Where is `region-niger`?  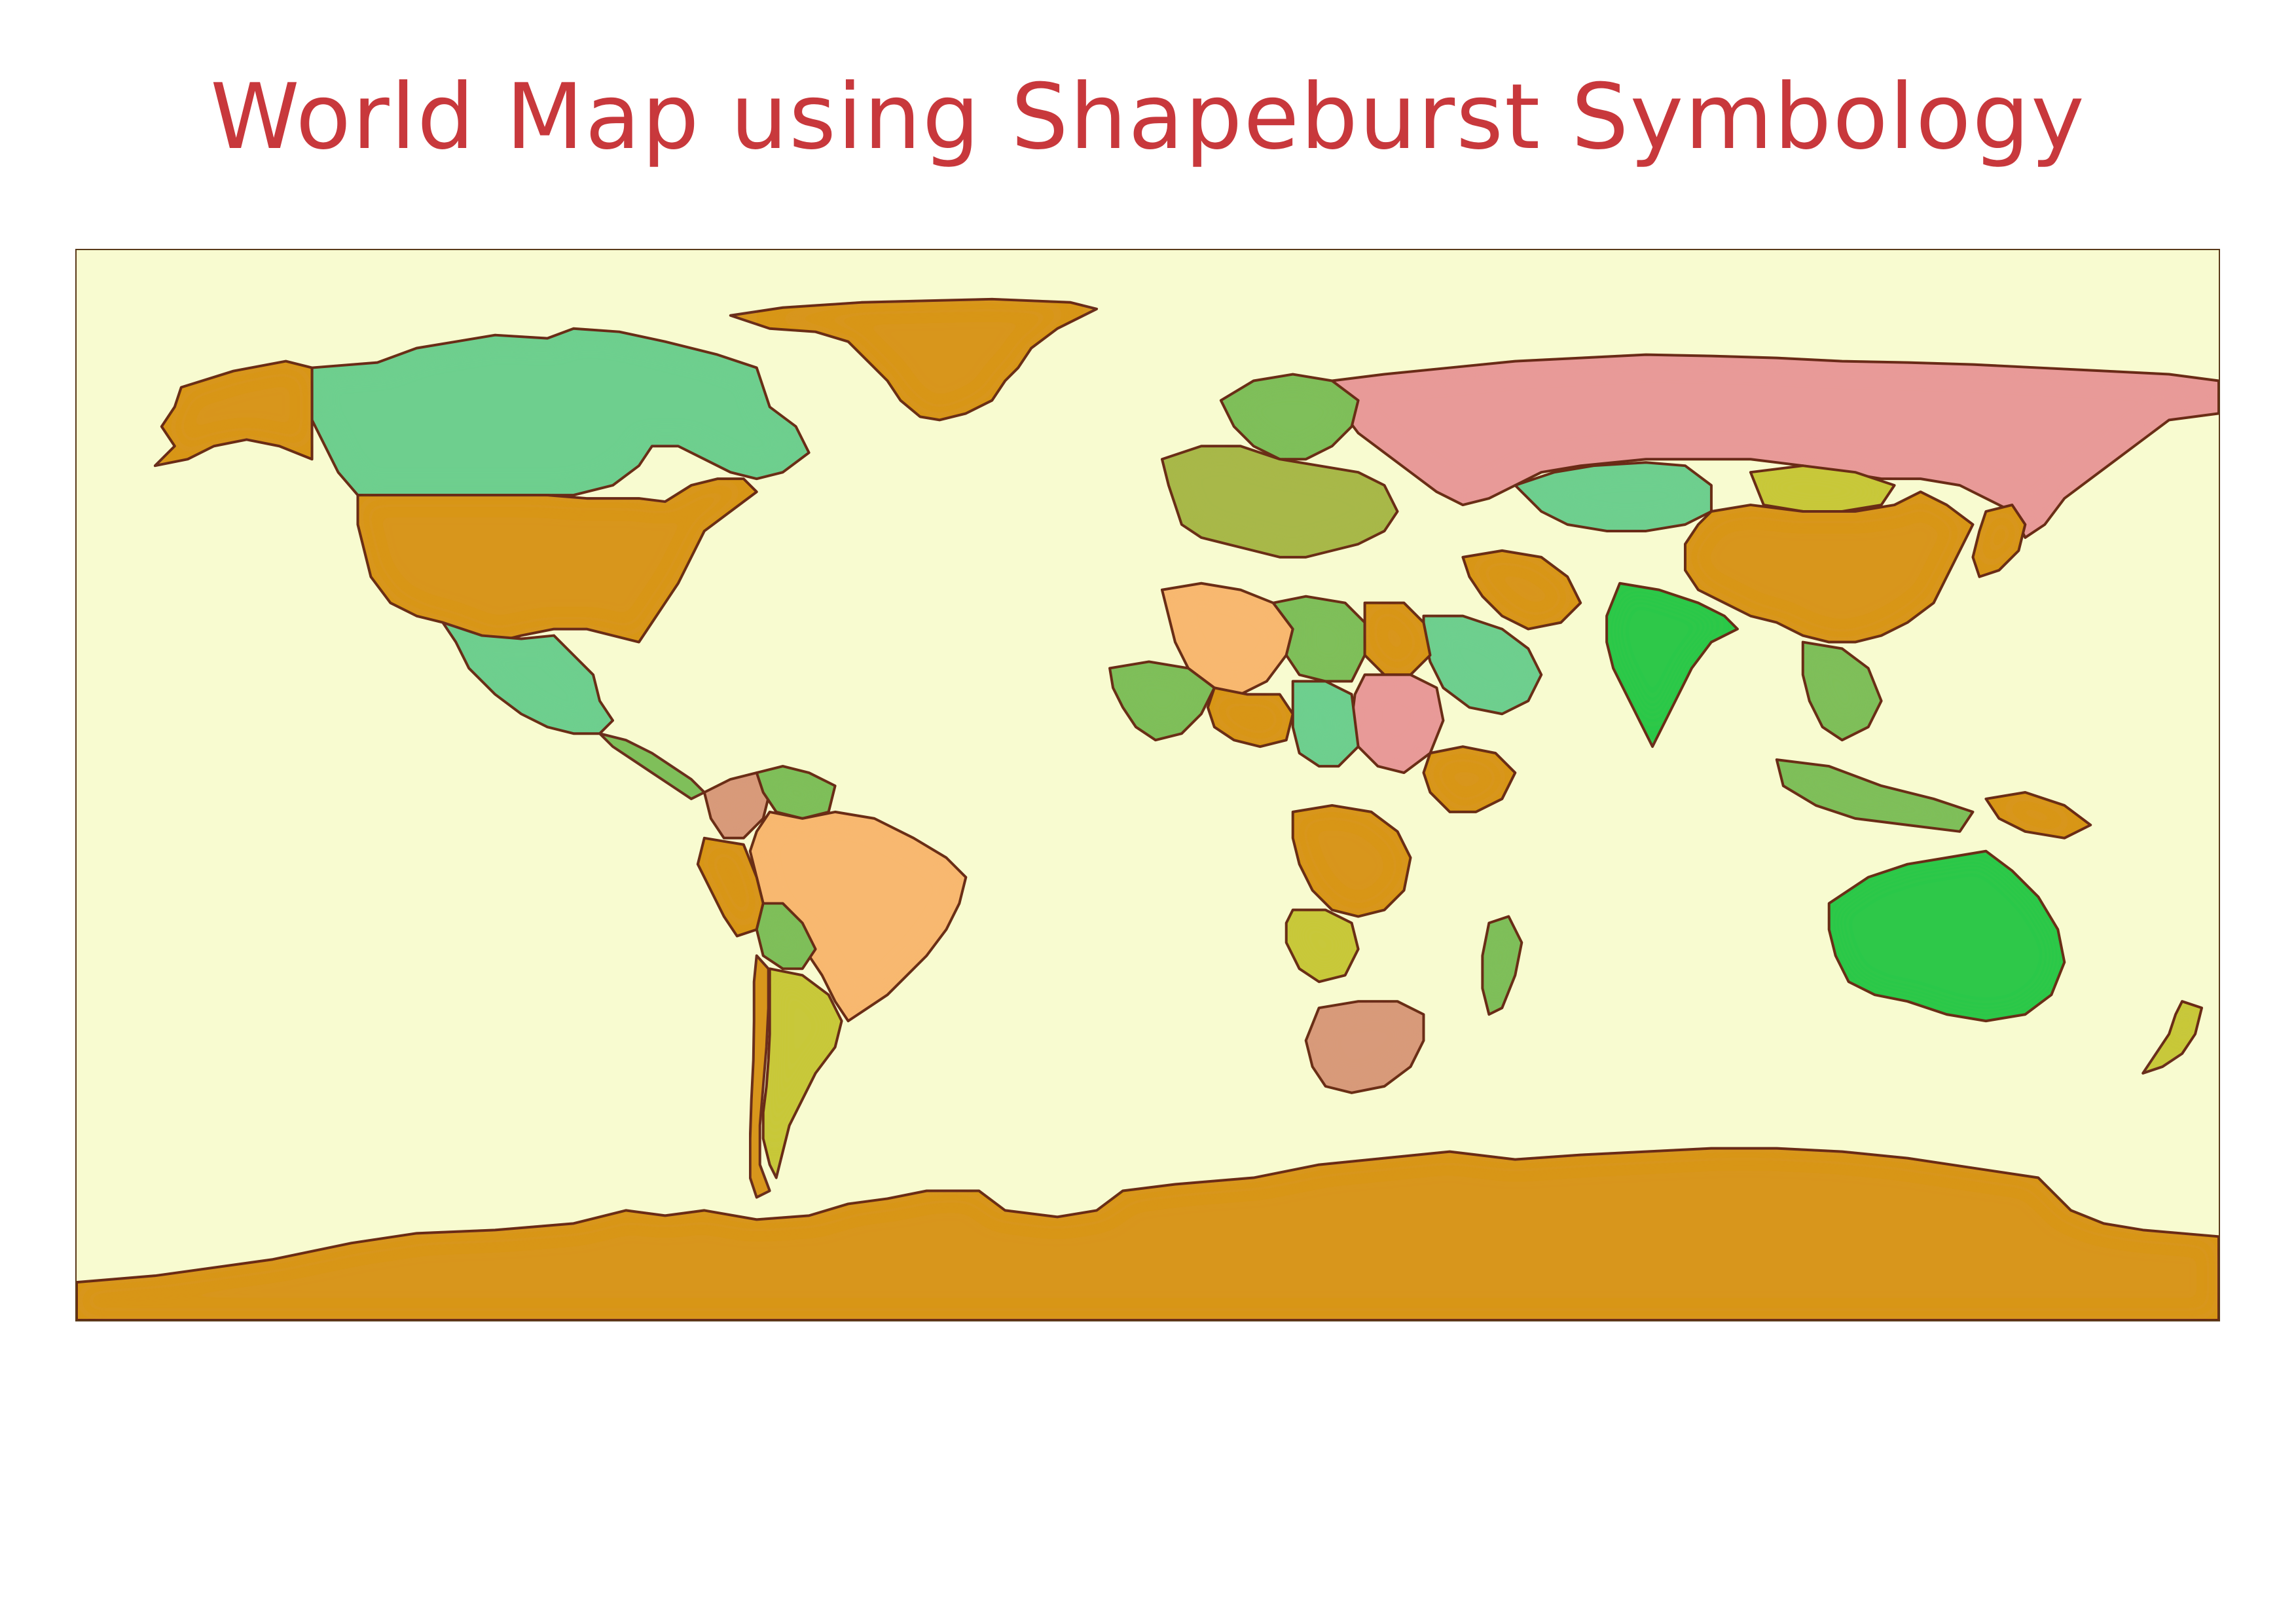 region-niger is located at coordinates (1250, 717).